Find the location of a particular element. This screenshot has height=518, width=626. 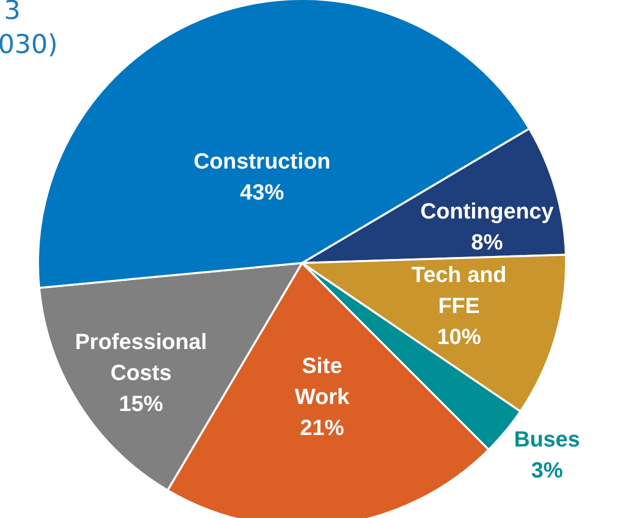

slice-label: Professional Costs is located at coordinates (141, 357).